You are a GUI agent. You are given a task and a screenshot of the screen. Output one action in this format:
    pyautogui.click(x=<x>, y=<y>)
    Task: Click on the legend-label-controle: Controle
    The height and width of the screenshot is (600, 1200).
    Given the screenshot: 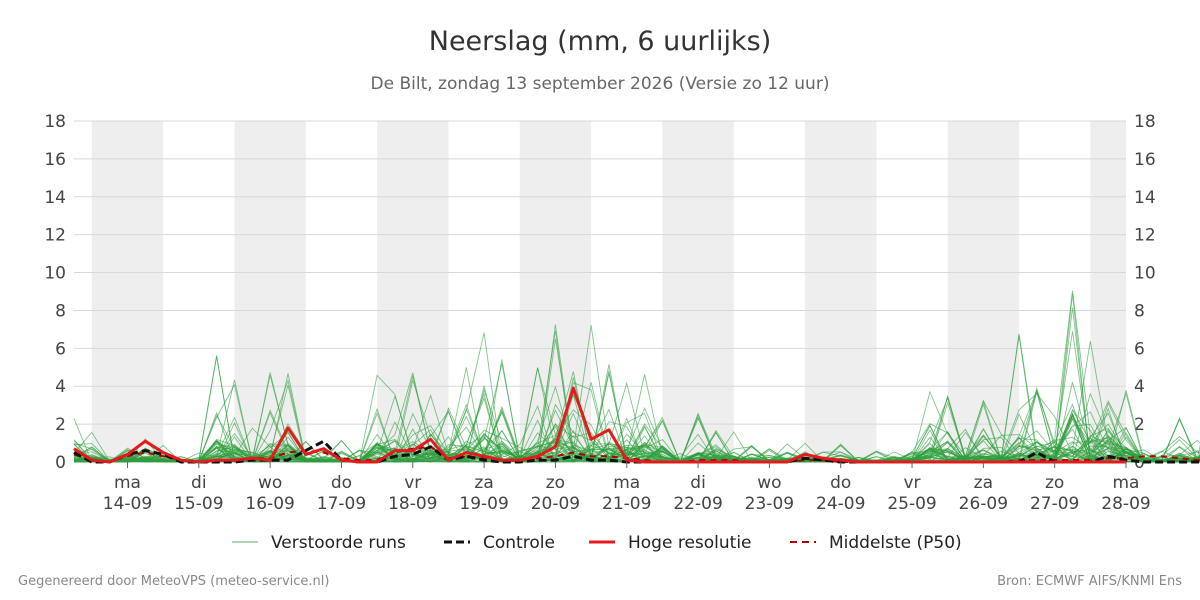 What is the action you would take?
    pyautogui.click(x=519, y=543)
    